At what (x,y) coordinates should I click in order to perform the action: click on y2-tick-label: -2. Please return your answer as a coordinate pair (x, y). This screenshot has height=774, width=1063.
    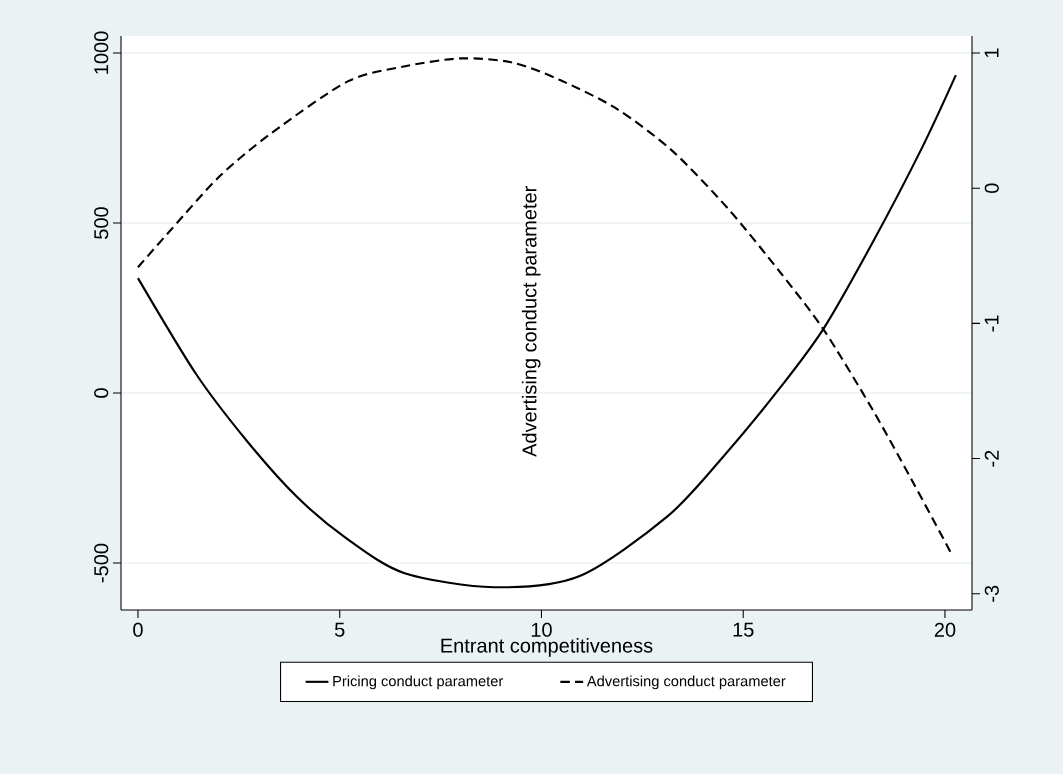
    Looking at the image, I should click on (991, 458).